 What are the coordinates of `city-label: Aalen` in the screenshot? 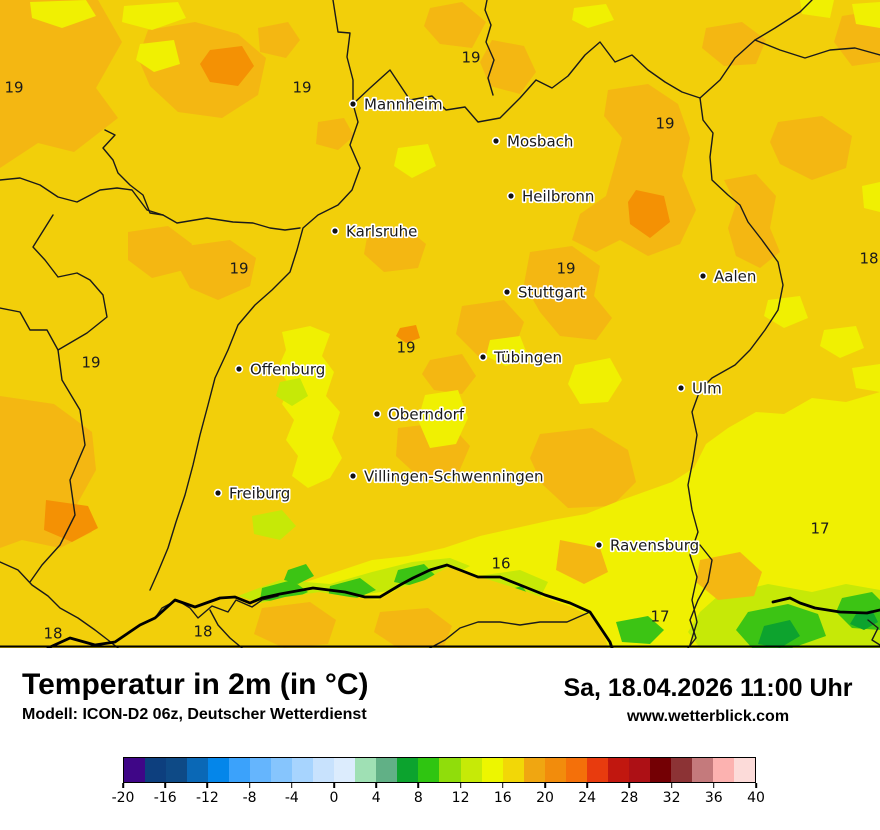 It's located at (735, 277).